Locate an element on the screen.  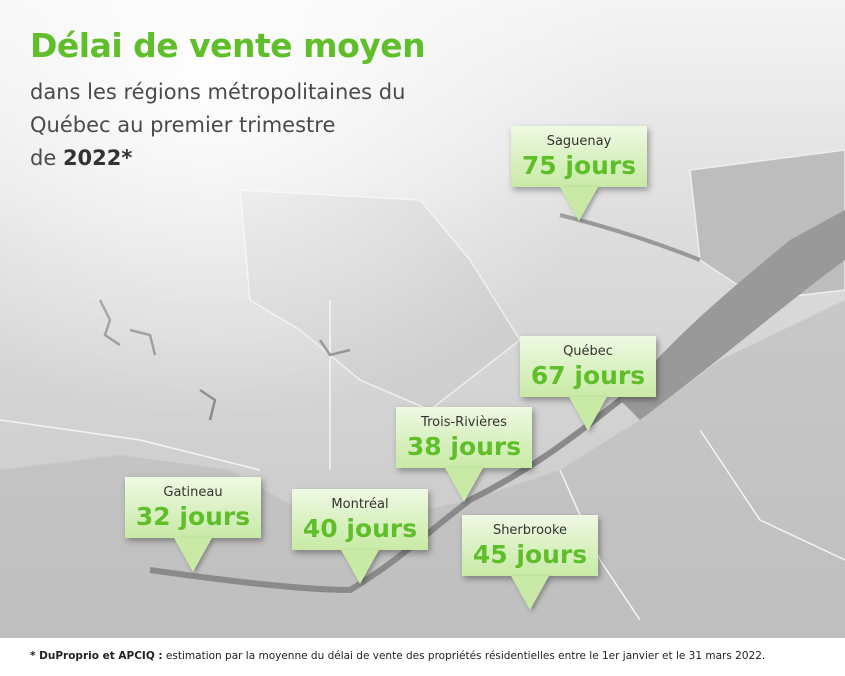
region-name: Québec is located at coordinates (588, 351).